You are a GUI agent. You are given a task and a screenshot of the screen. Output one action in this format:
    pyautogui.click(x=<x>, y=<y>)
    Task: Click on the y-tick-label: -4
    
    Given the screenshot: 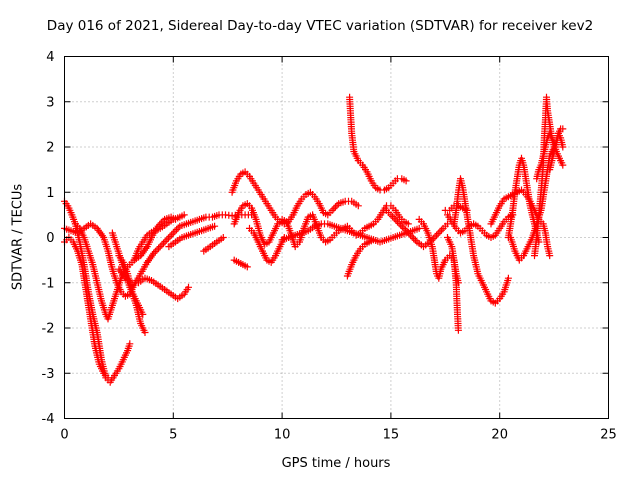 What is the action you would take?
    pyautogui.click(x=48, y=419)
    